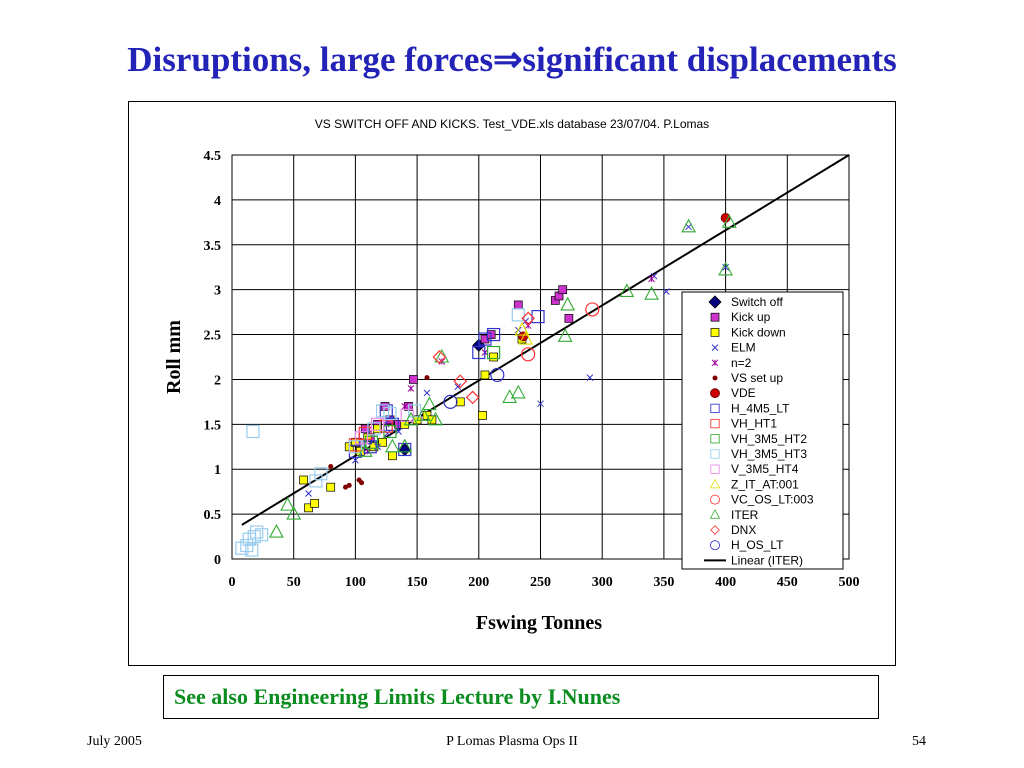  What do you see at coordinates (767, 560) in the screenshot?
I see `legend-label: Linear (ITER)` at bounding box center [767, 560].